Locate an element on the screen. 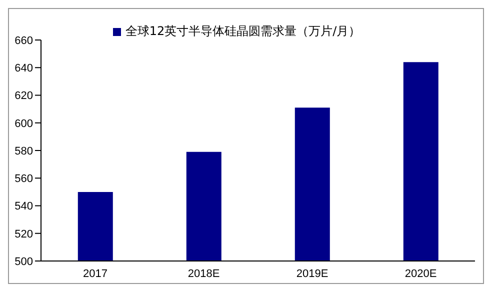  y-tick-label: 560 is located at coordinates (23, 179).